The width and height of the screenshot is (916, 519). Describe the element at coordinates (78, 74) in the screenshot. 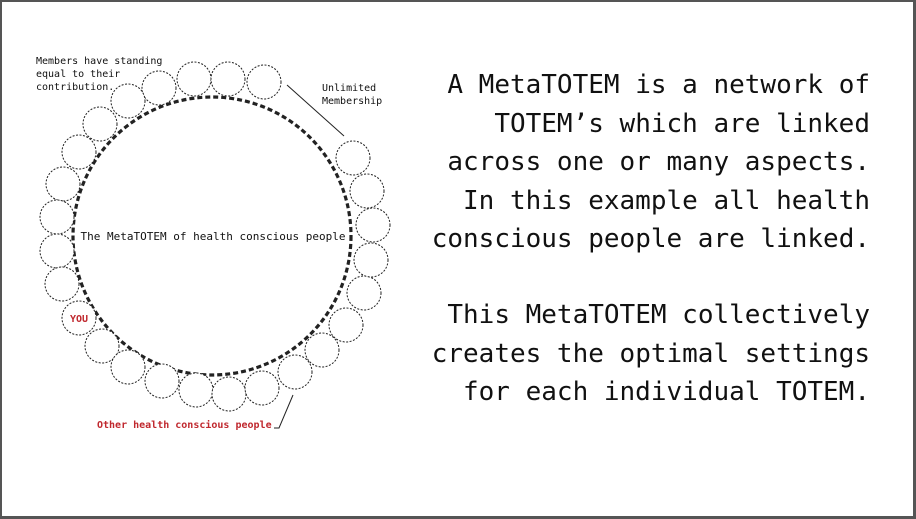

I see `members-note-line-2: equal to their` at that location.